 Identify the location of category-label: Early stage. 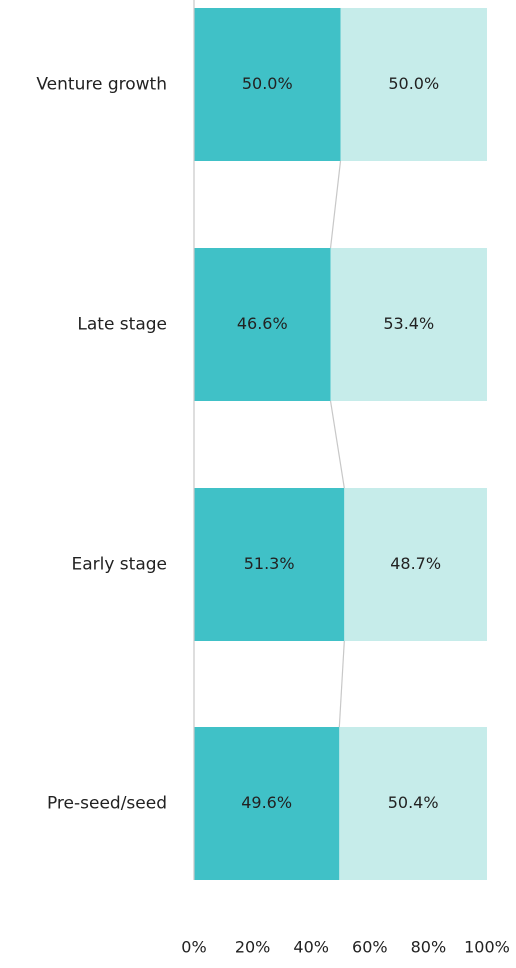
(119, 565).